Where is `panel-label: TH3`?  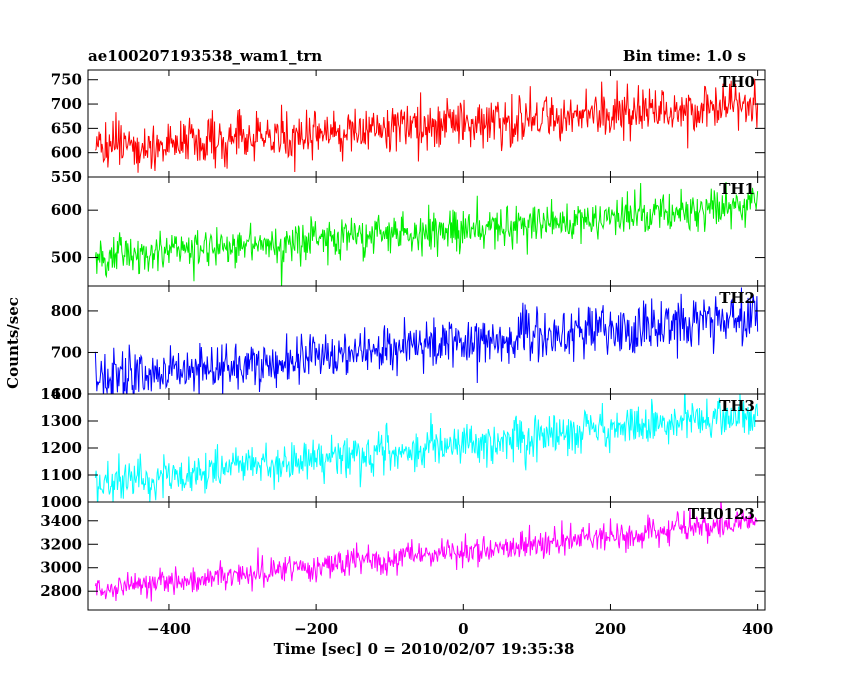 panel-label: TH3 is located at coordinates (737, 406).